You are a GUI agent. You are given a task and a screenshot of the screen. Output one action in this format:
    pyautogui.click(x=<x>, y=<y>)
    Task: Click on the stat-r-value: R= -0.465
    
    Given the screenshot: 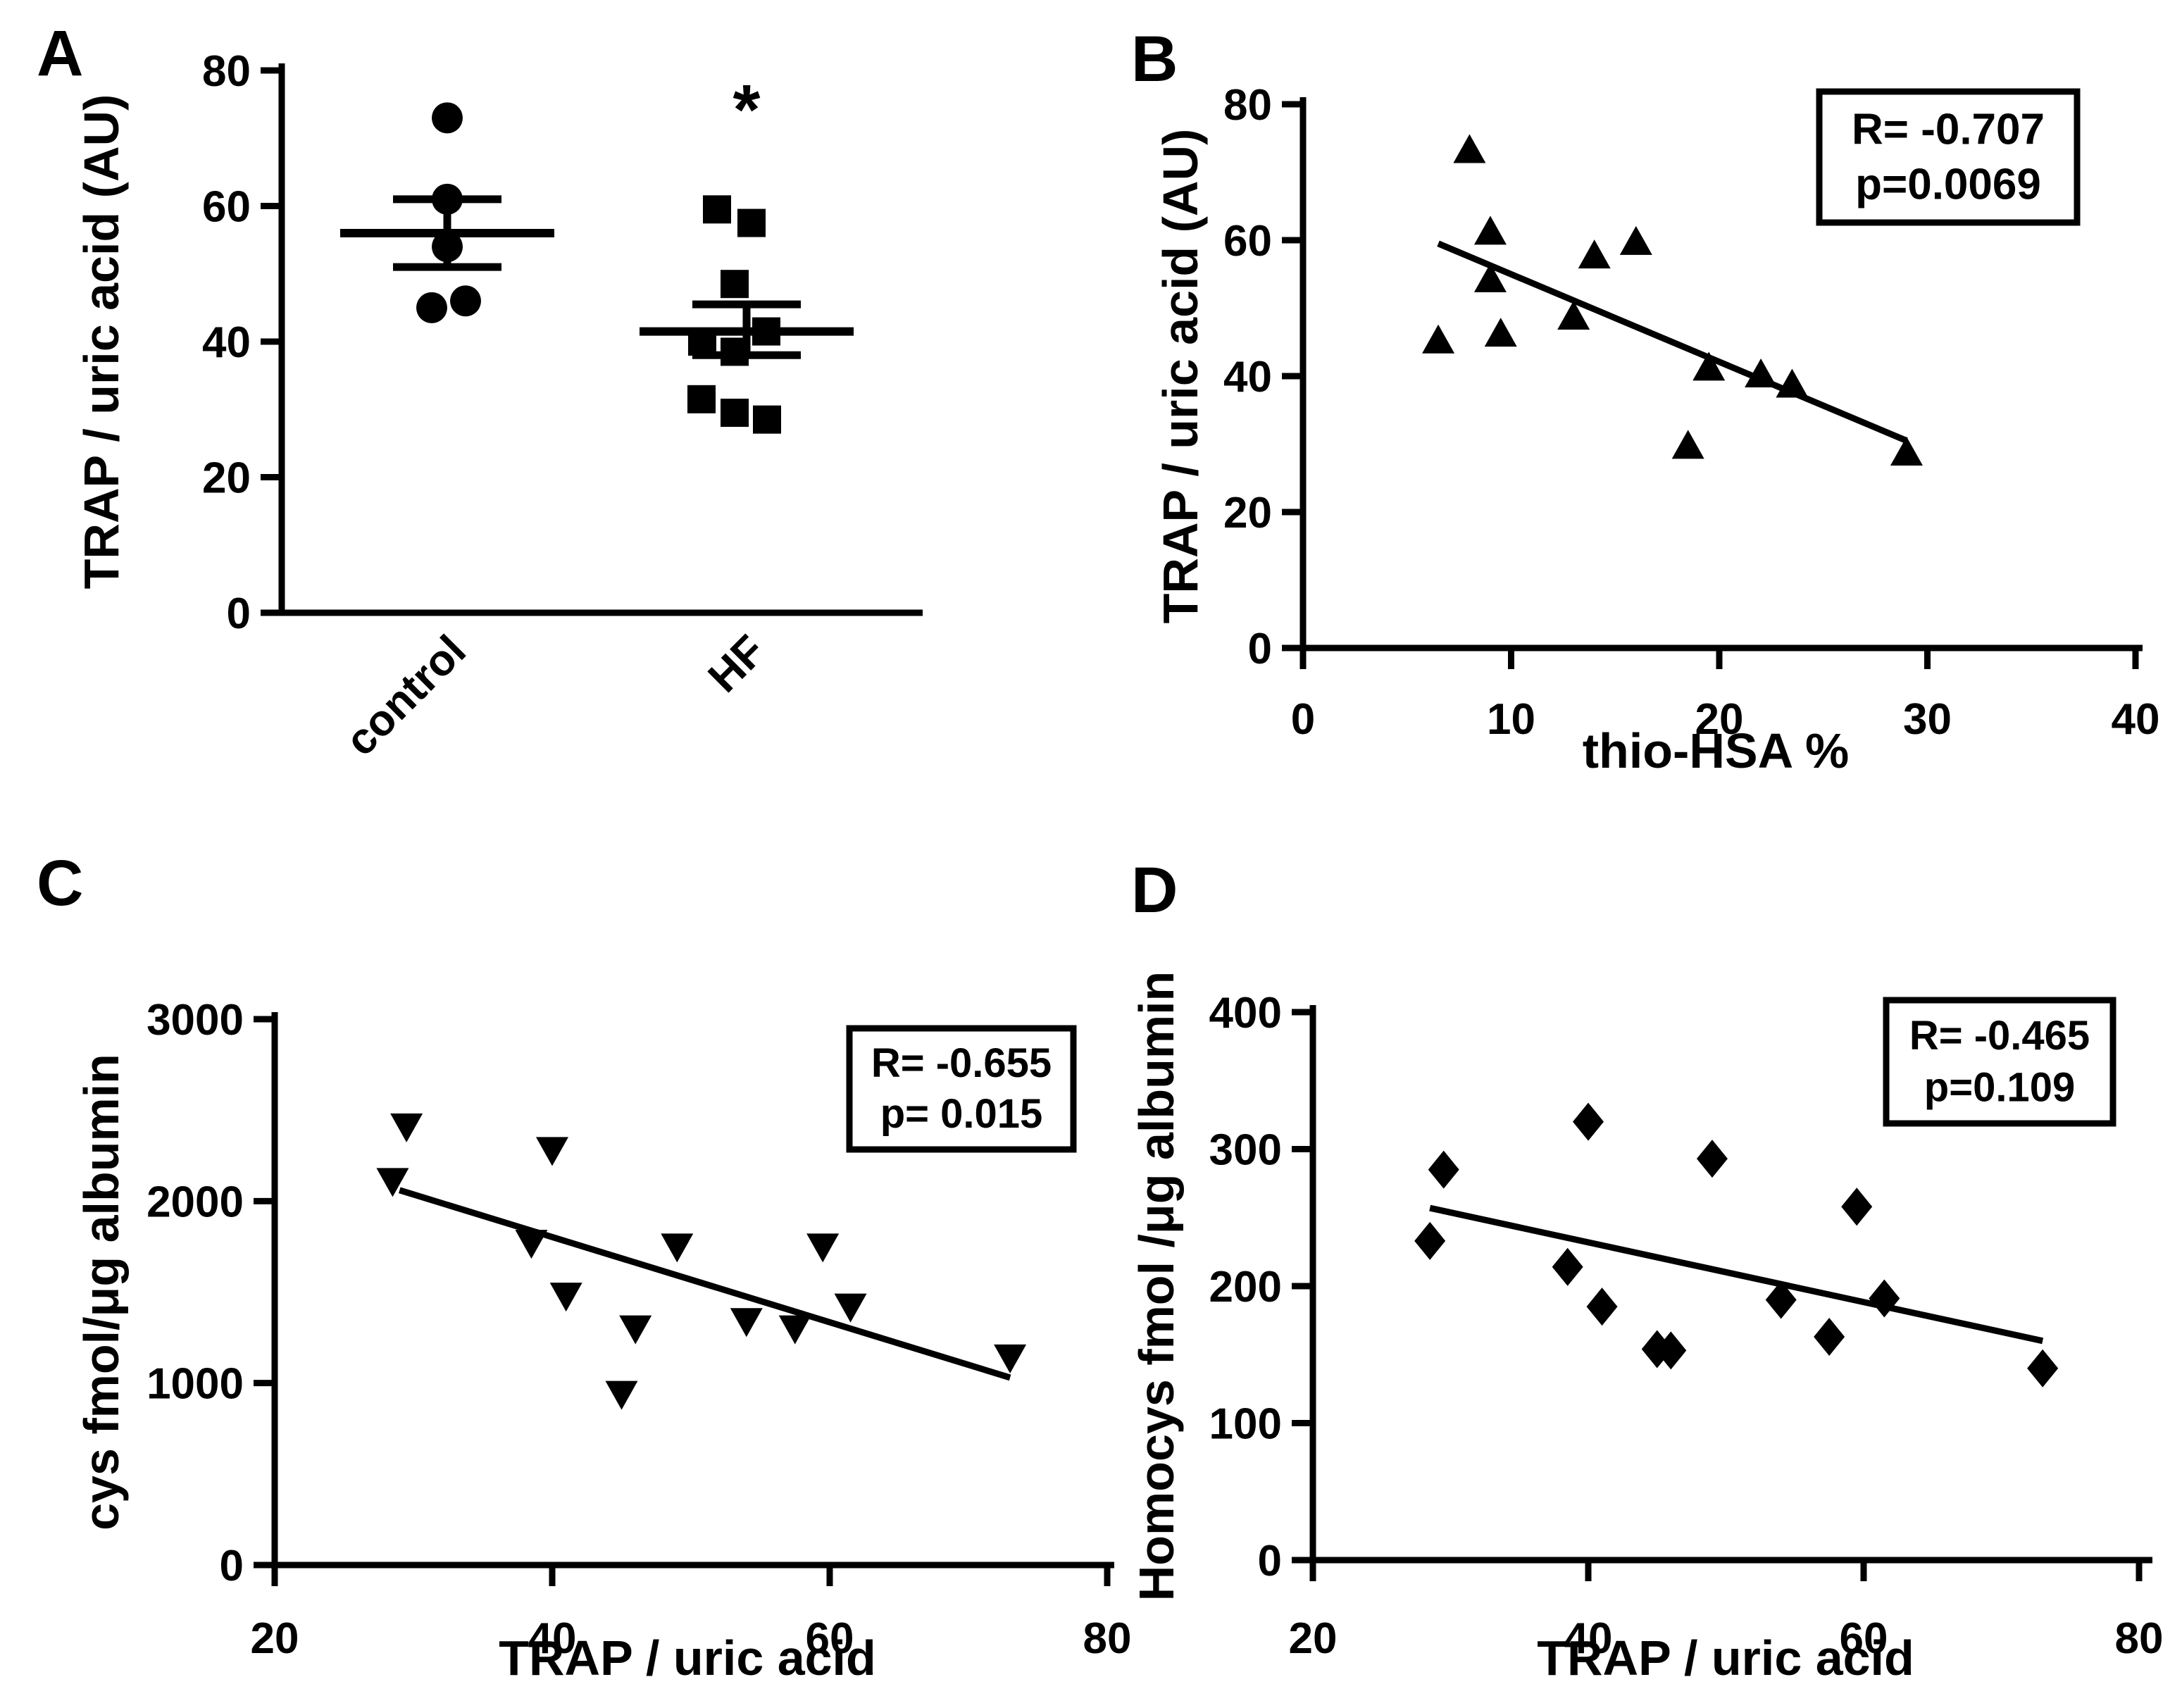 What is the action you would take?
    pyautogui.click(x=1999, y=1036)
    